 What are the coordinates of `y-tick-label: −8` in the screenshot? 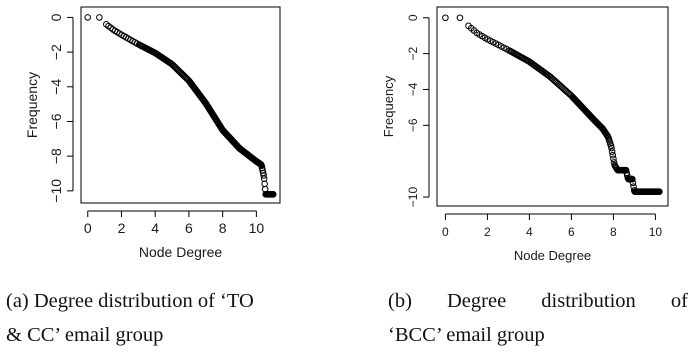 It's located at (56, 156).